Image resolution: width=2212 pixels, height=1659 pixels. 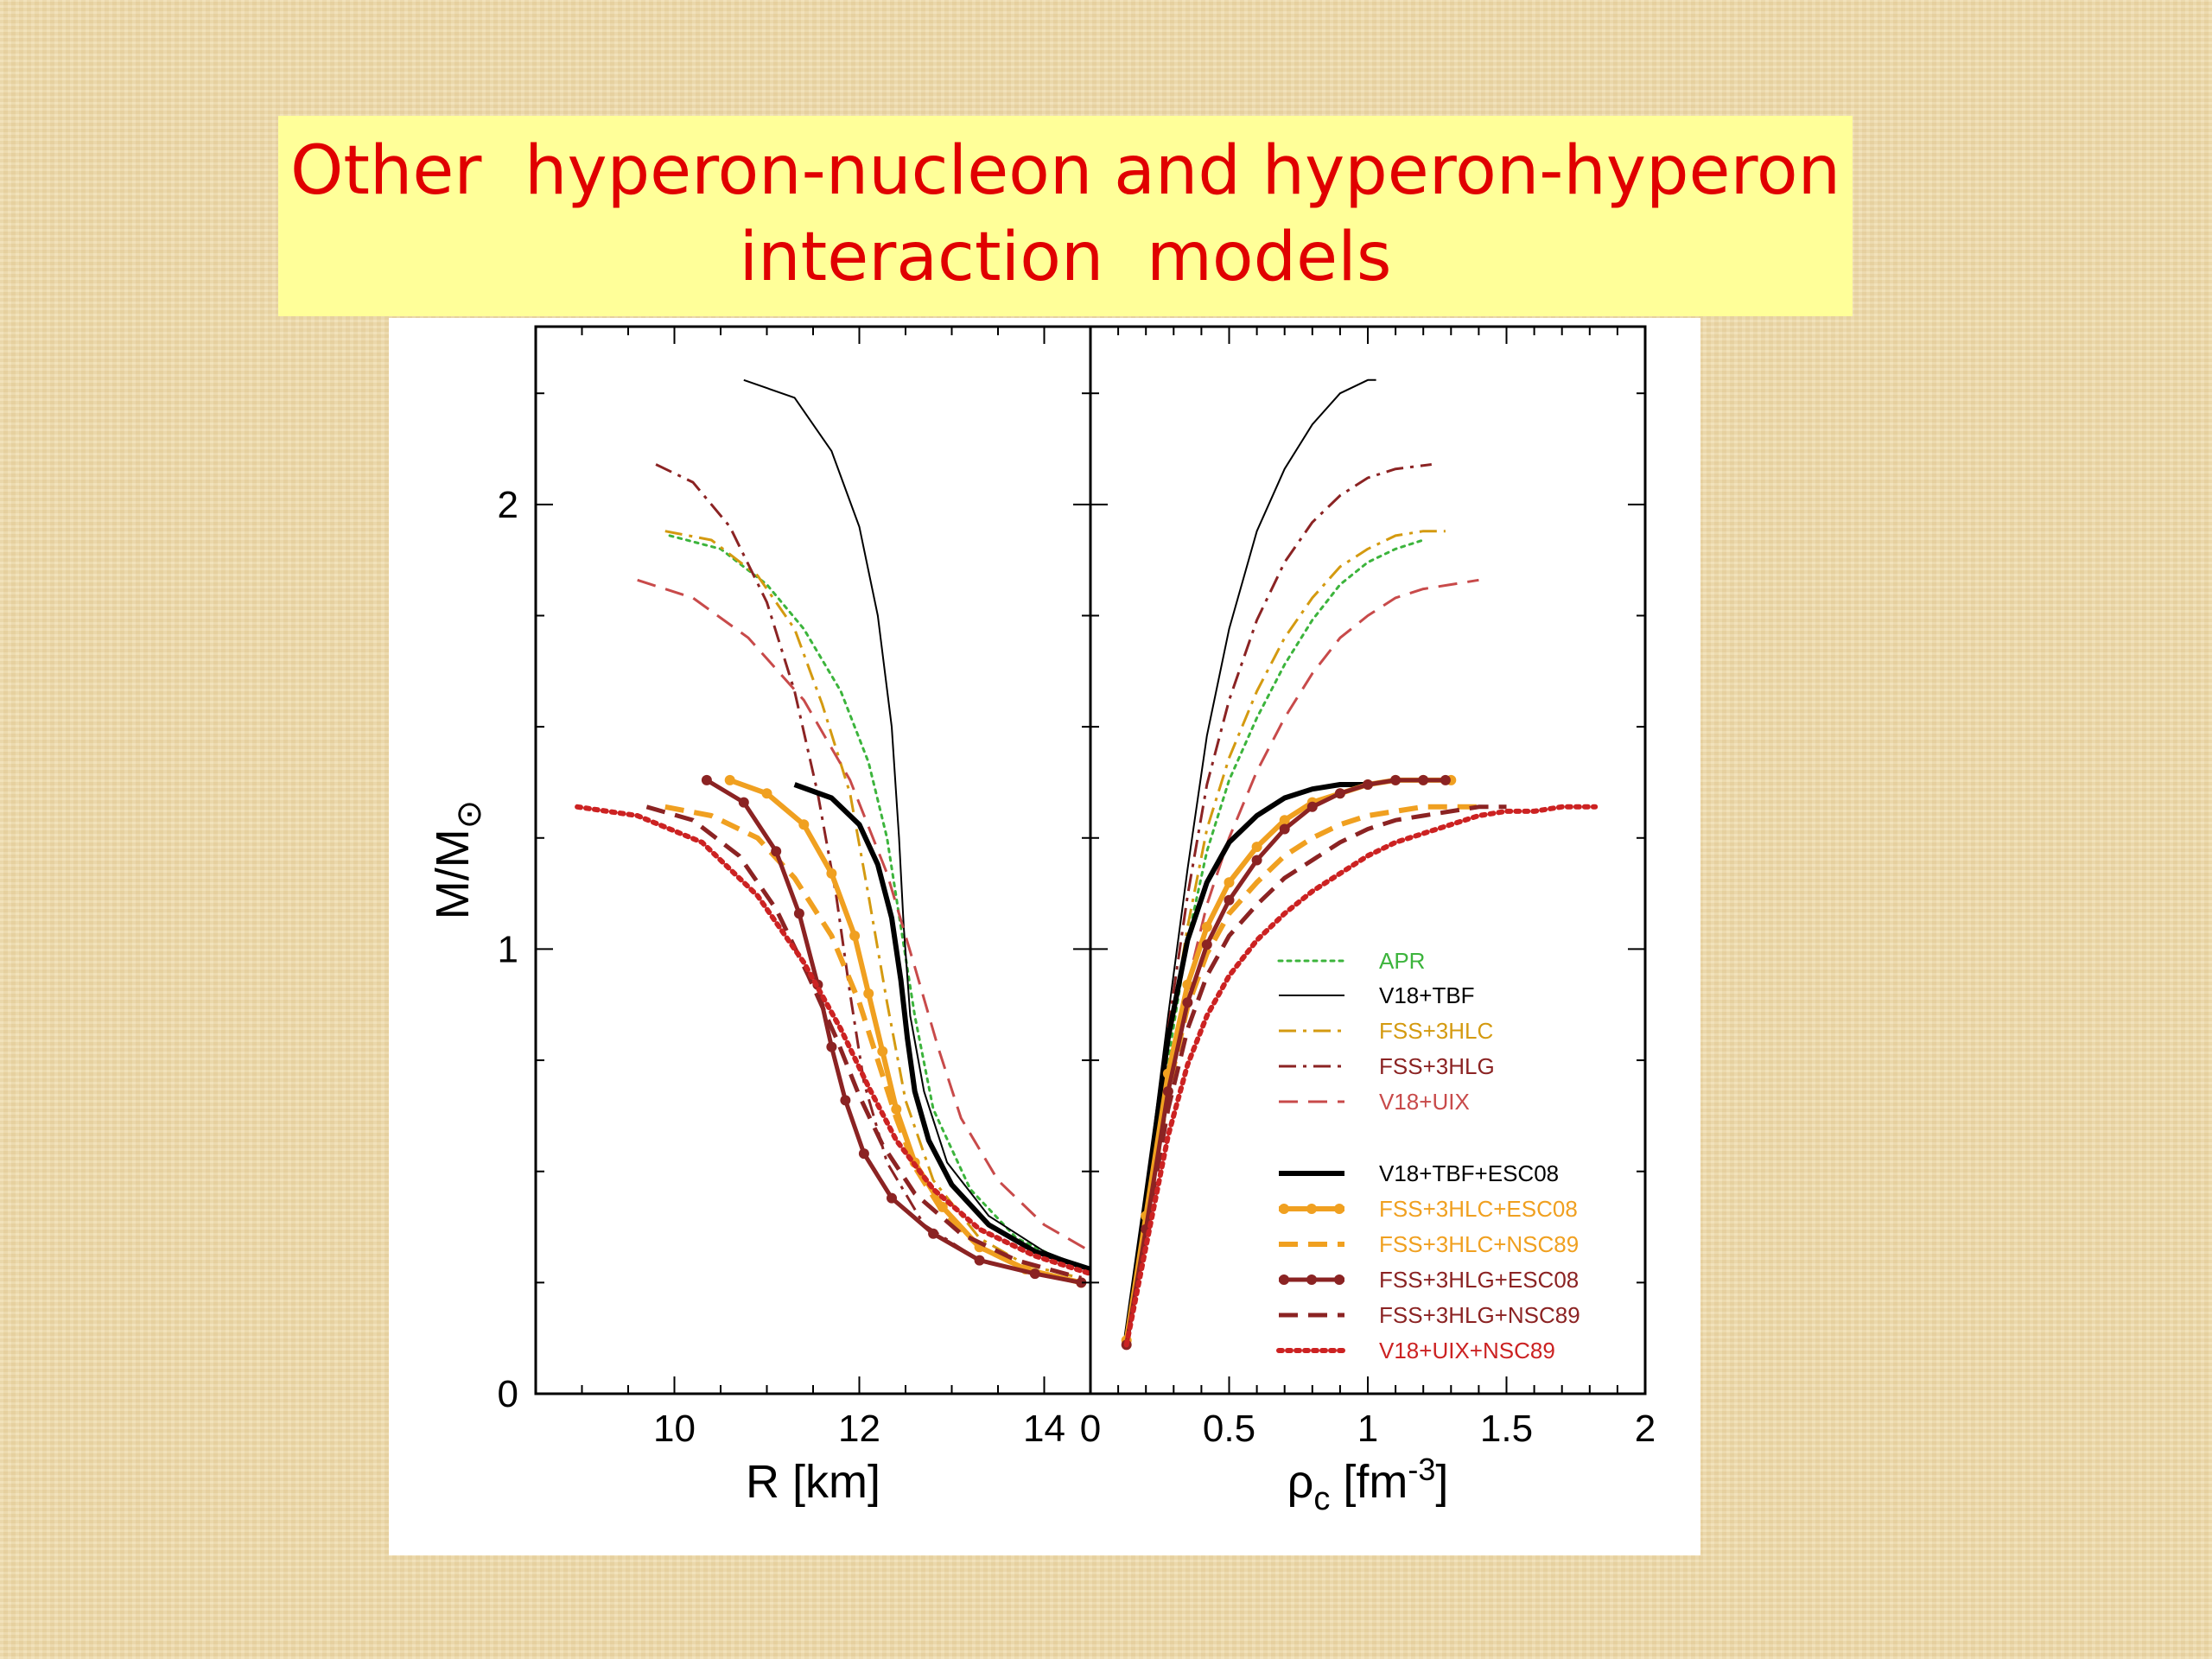 I want to click on right-x-axis-label-sup: -3, so click(x=1421, y=1469).